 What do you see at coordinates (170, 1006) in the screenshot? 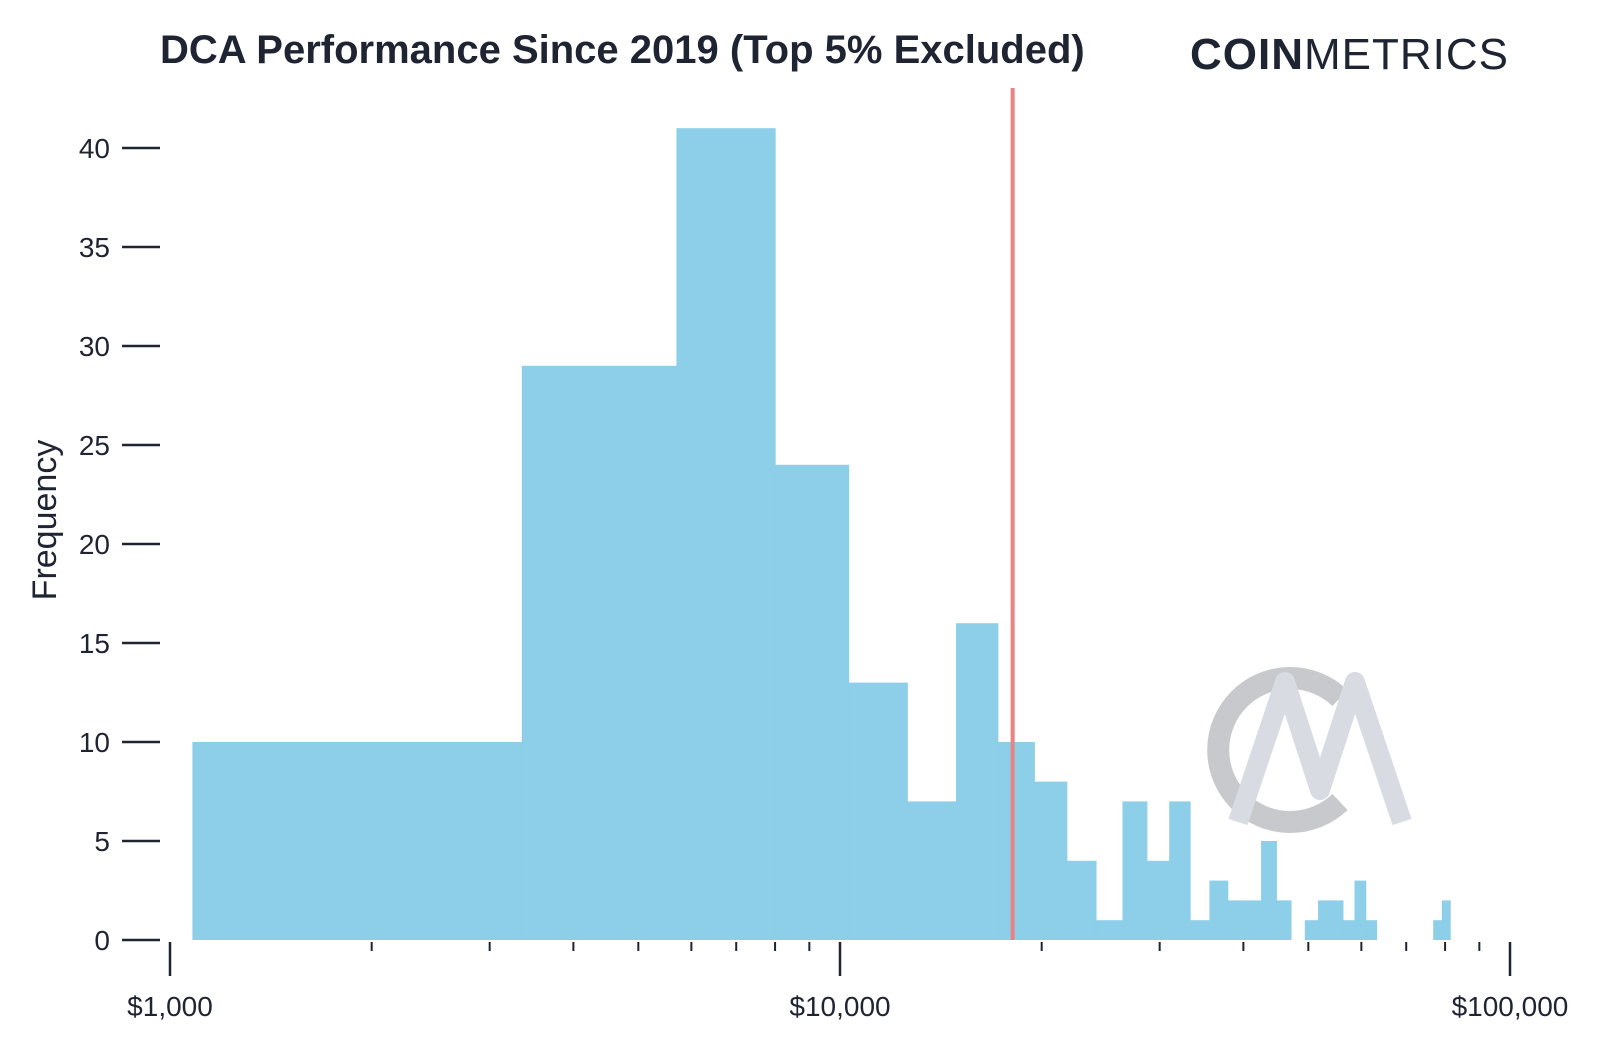
I see `x-tick-label: $1,000` at bounding box center [170, 1006].